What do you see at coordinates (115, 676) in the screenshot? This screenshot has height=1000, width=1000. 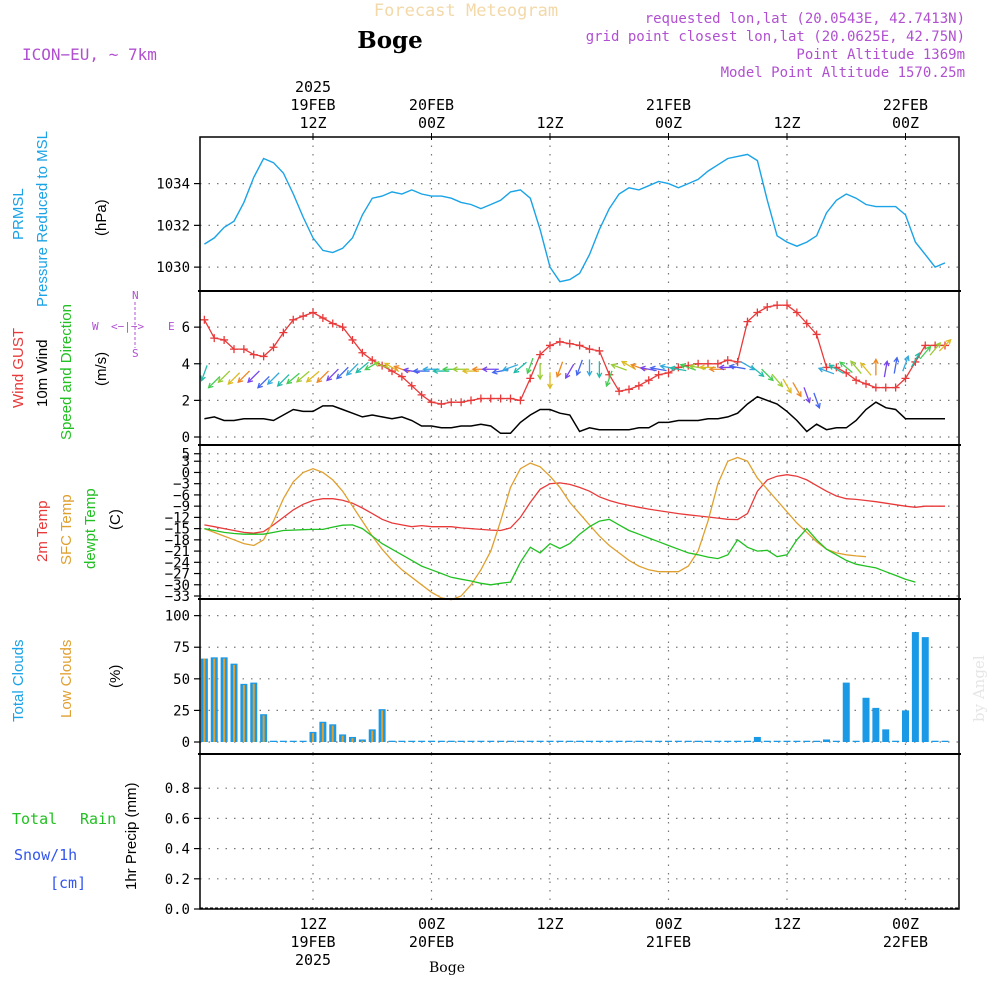 I see `clouds-unit: (%)` at bounding box center [115, 676].